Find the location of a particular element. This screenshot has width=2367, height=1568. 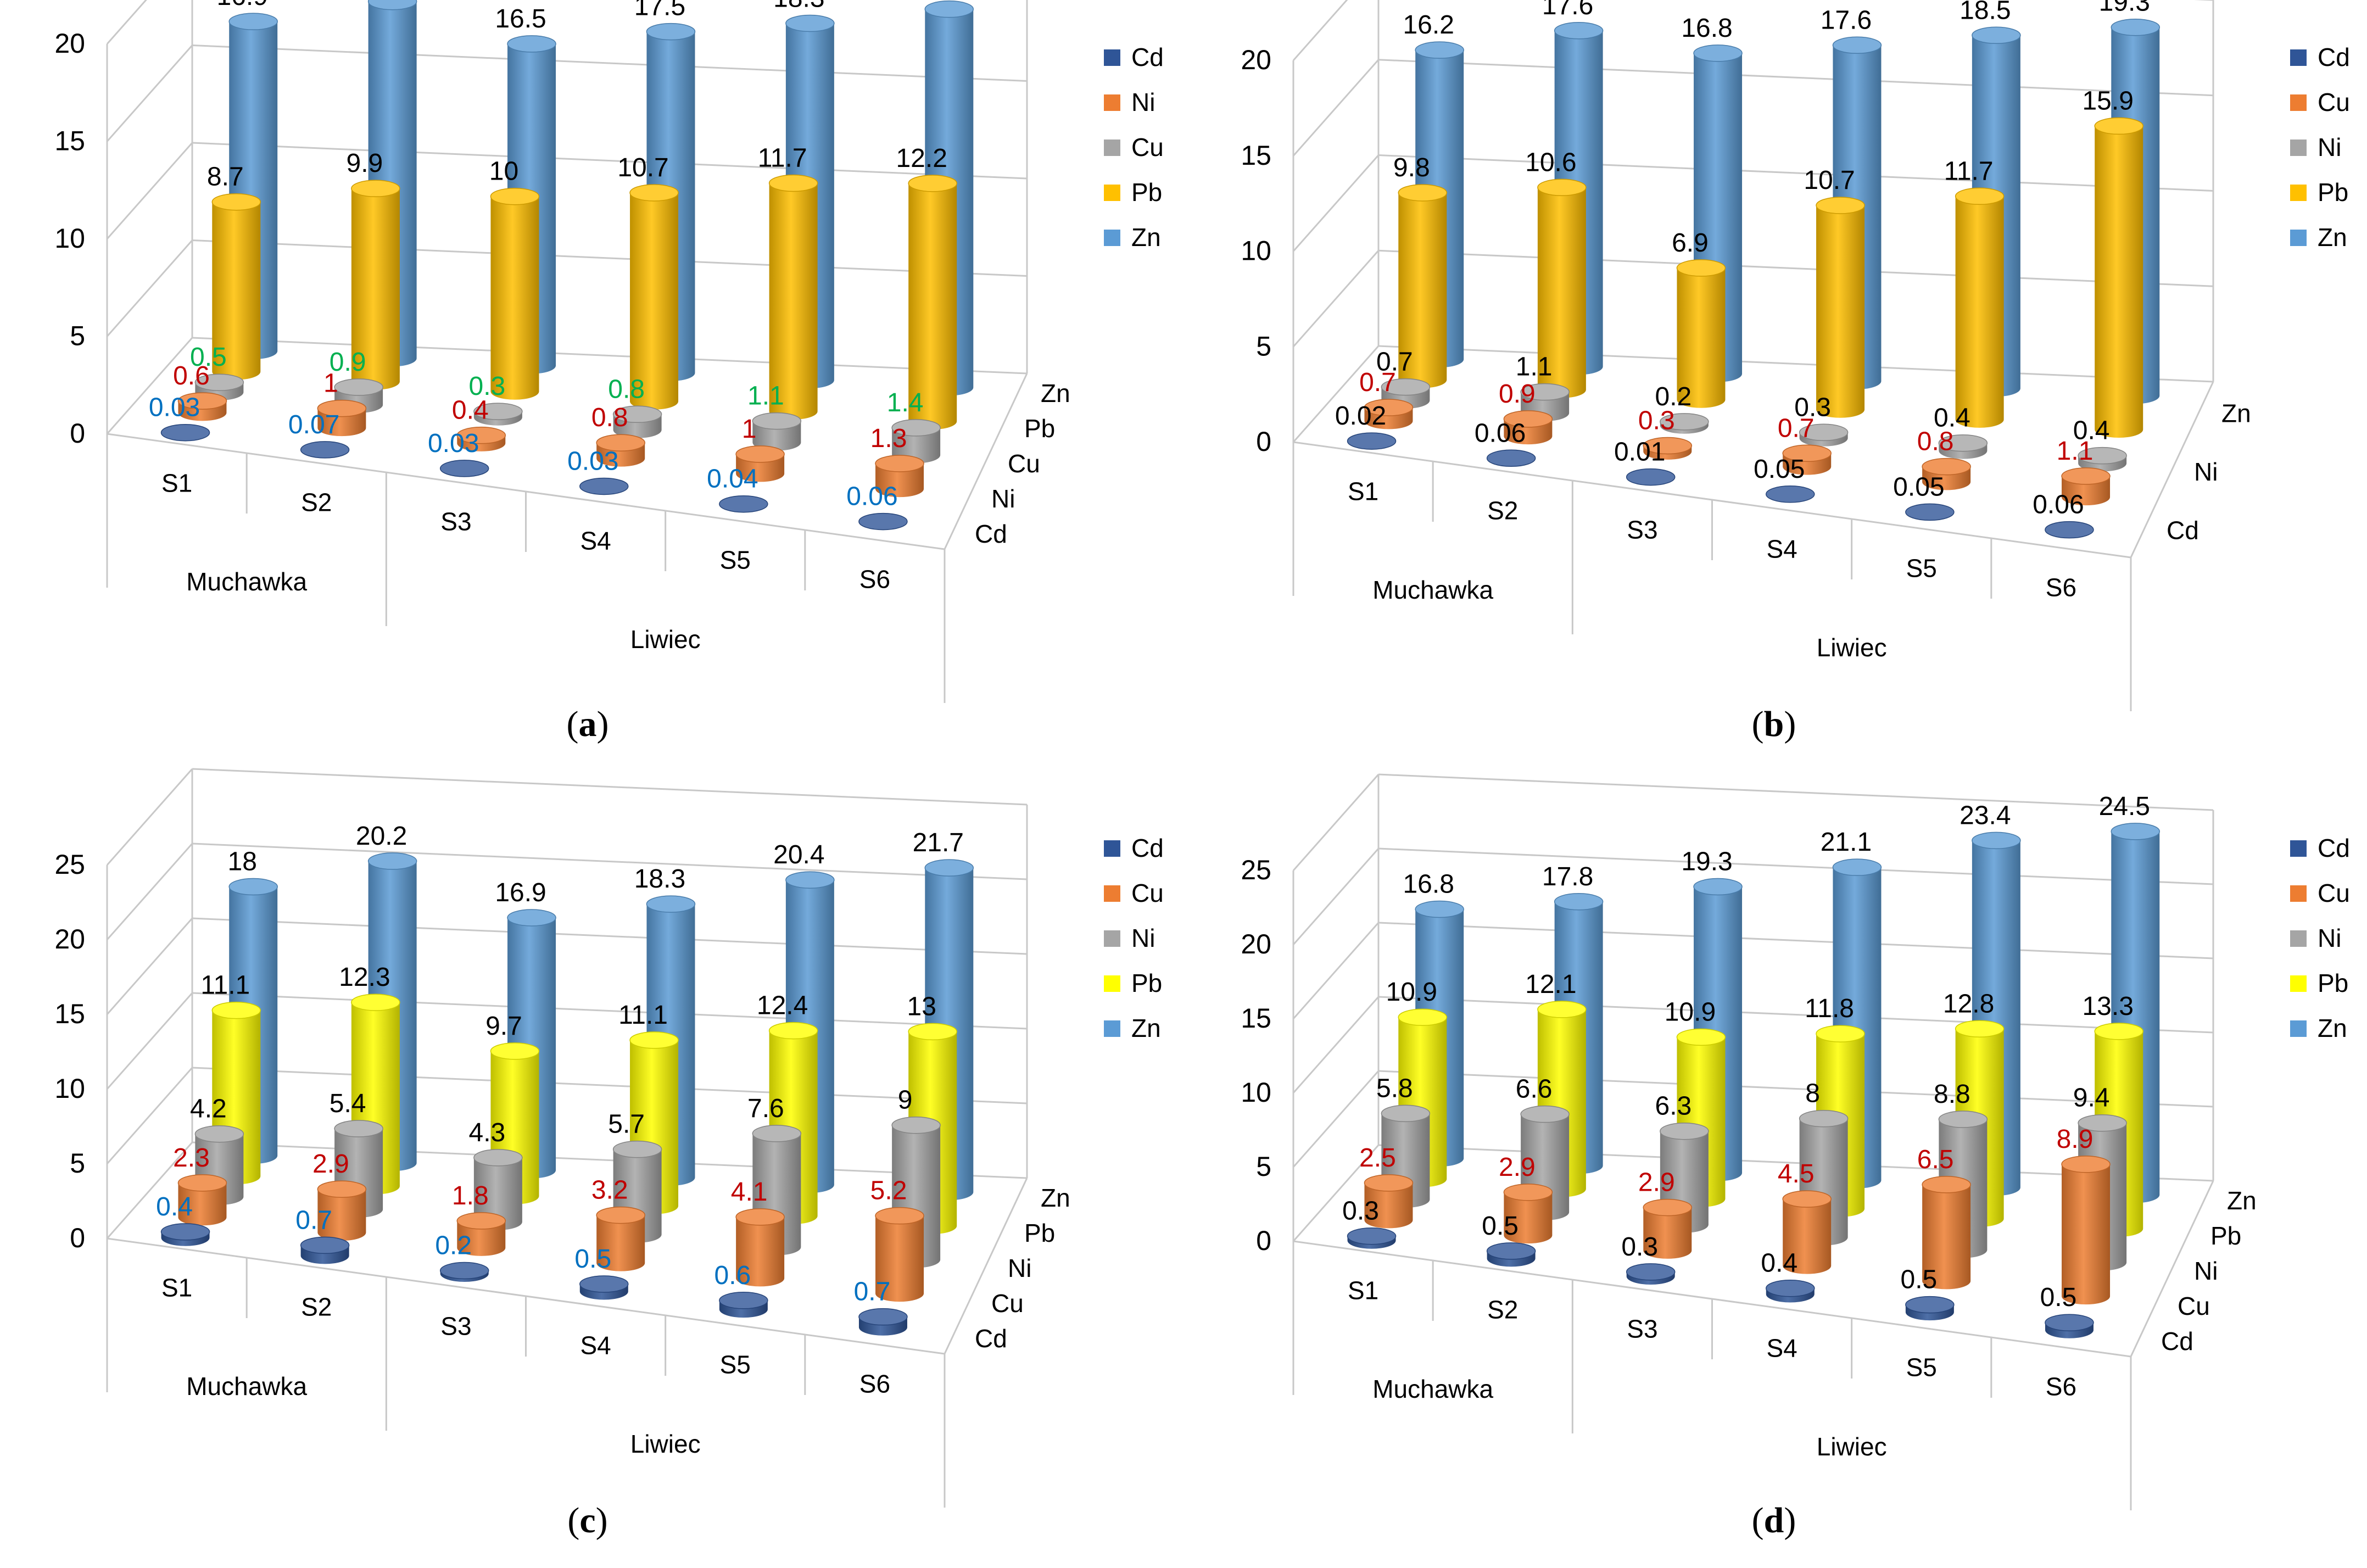

legend-label: Zn is located at coordinates (2332, 237).